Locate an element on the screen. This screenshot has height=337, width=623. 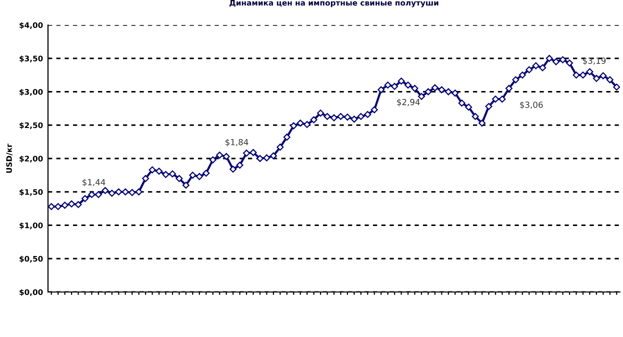
annotation: $1,44 is located at coordinates (94, 182).